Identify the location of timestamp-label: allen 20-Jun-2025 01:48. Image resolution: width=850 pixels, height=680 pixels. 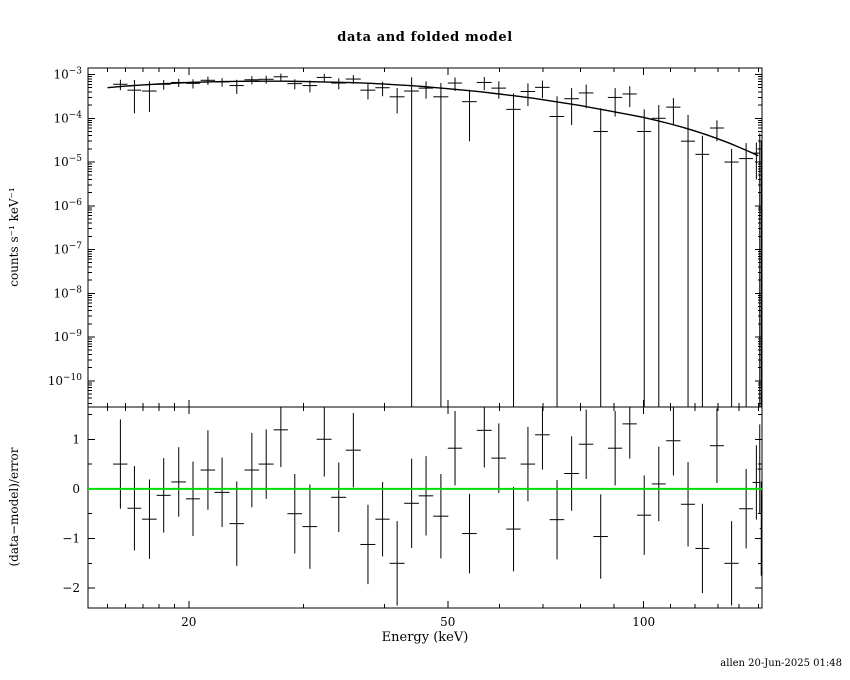
(781, 663).